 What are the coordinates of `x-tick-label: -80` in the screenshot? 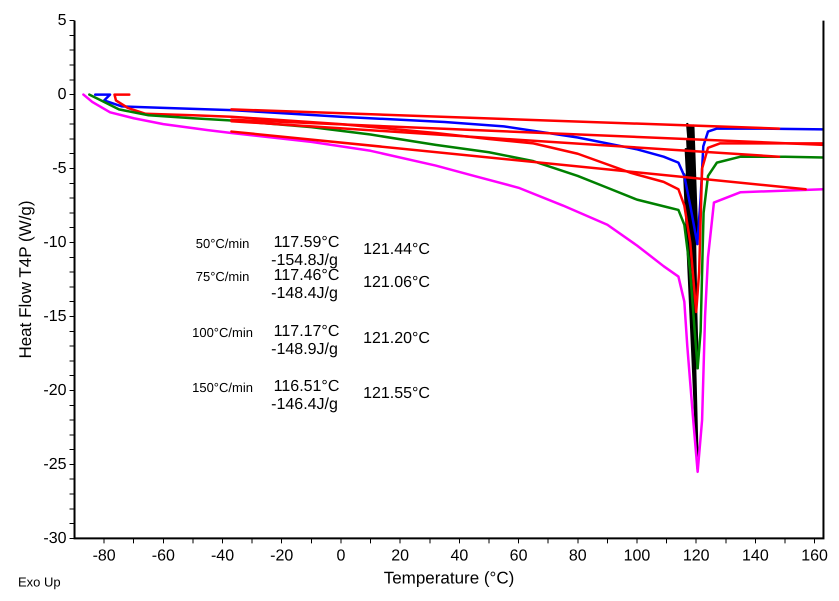 It's located at (104, 555).